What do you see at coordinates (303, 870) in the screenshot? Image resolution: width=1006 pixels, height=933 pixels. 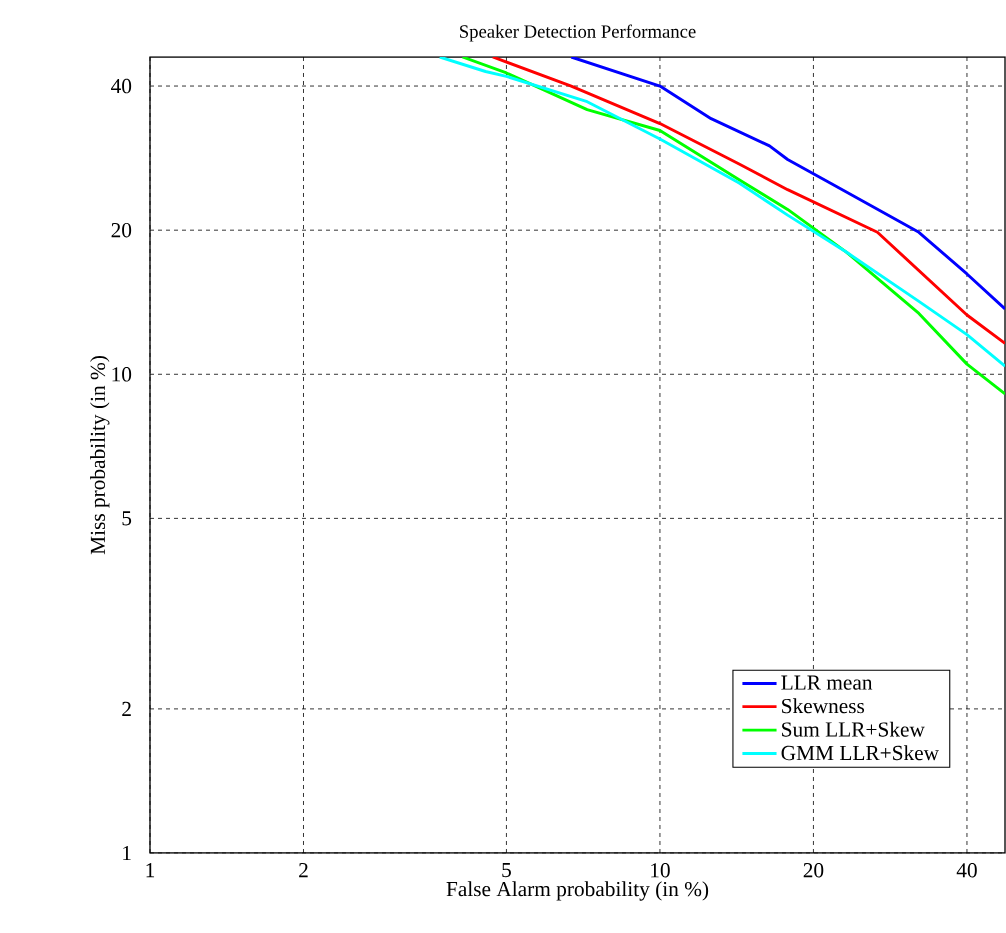 I see `x-tick-label: 2` at bounding box center [303, 870].